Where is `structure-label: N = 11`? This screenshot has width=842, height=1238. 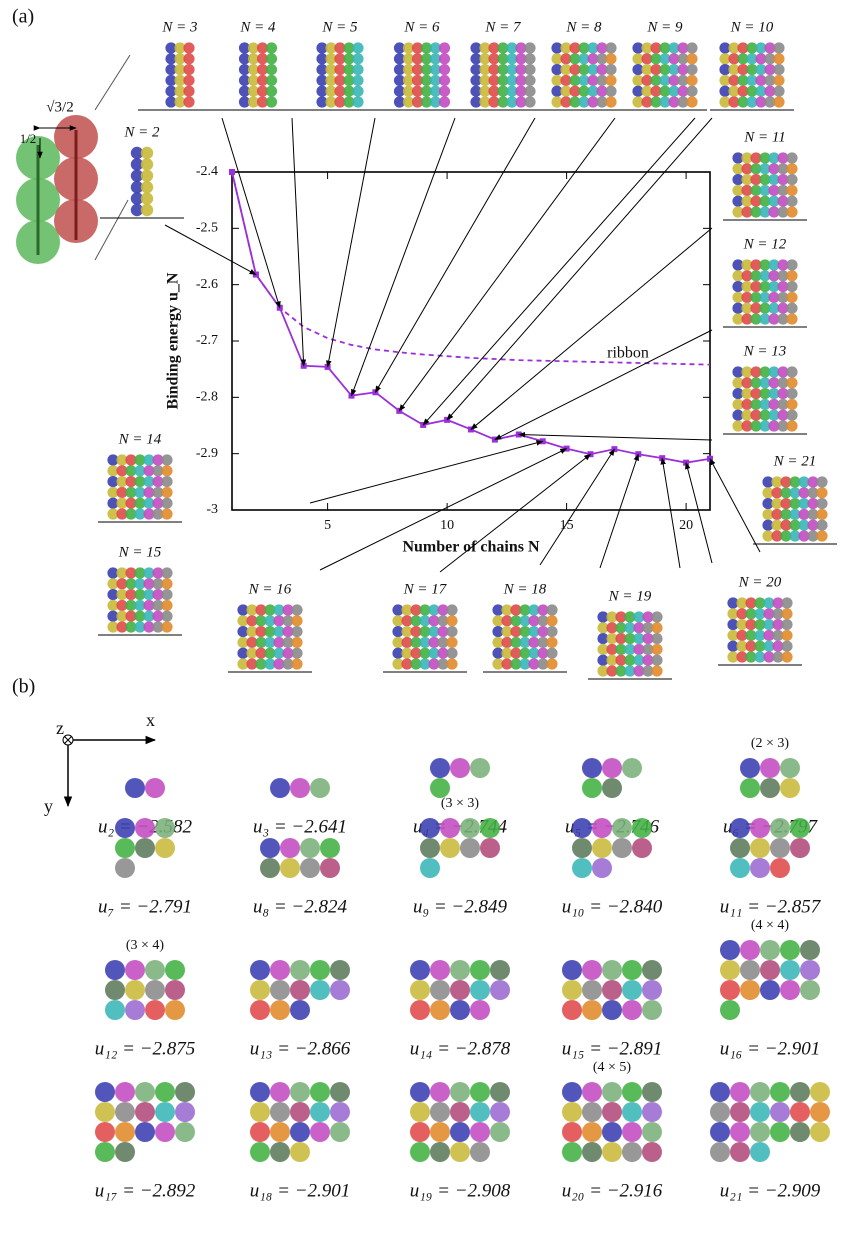 structure-label: N = 11 is located at coordinates (764, 137).